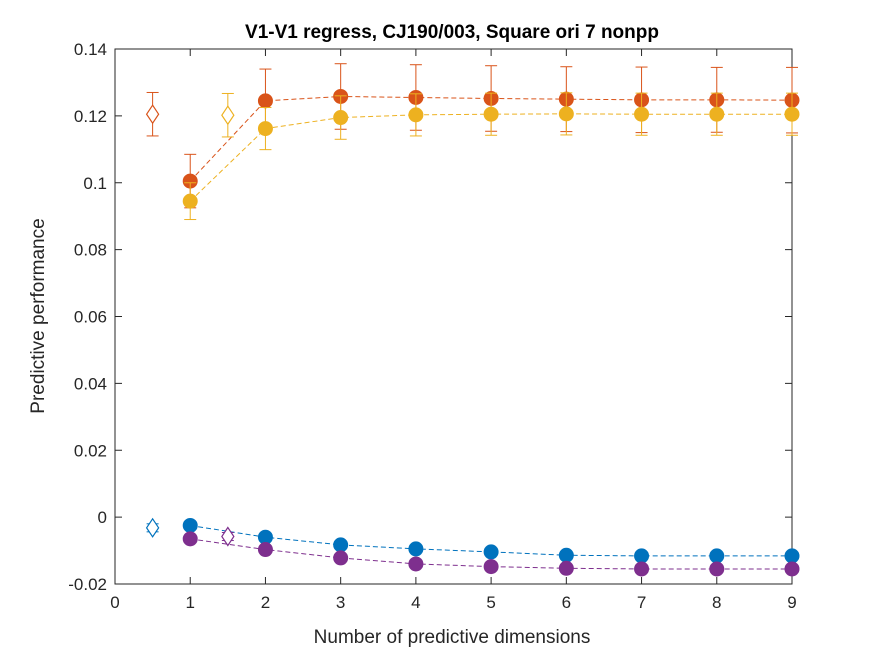  I want to click on x-tick-label: 5, so click(490, 602).